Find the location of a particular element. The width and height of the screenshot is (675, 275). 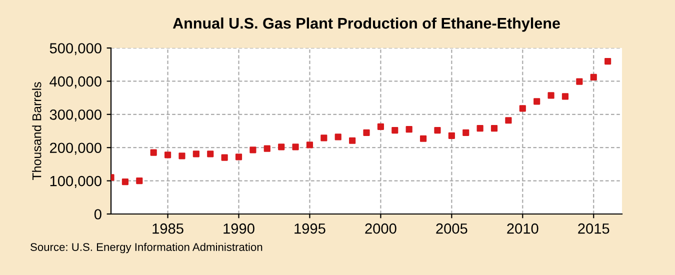

source-note: Source: U.S. Energy Information Administration is located at coordinates (146, 248).